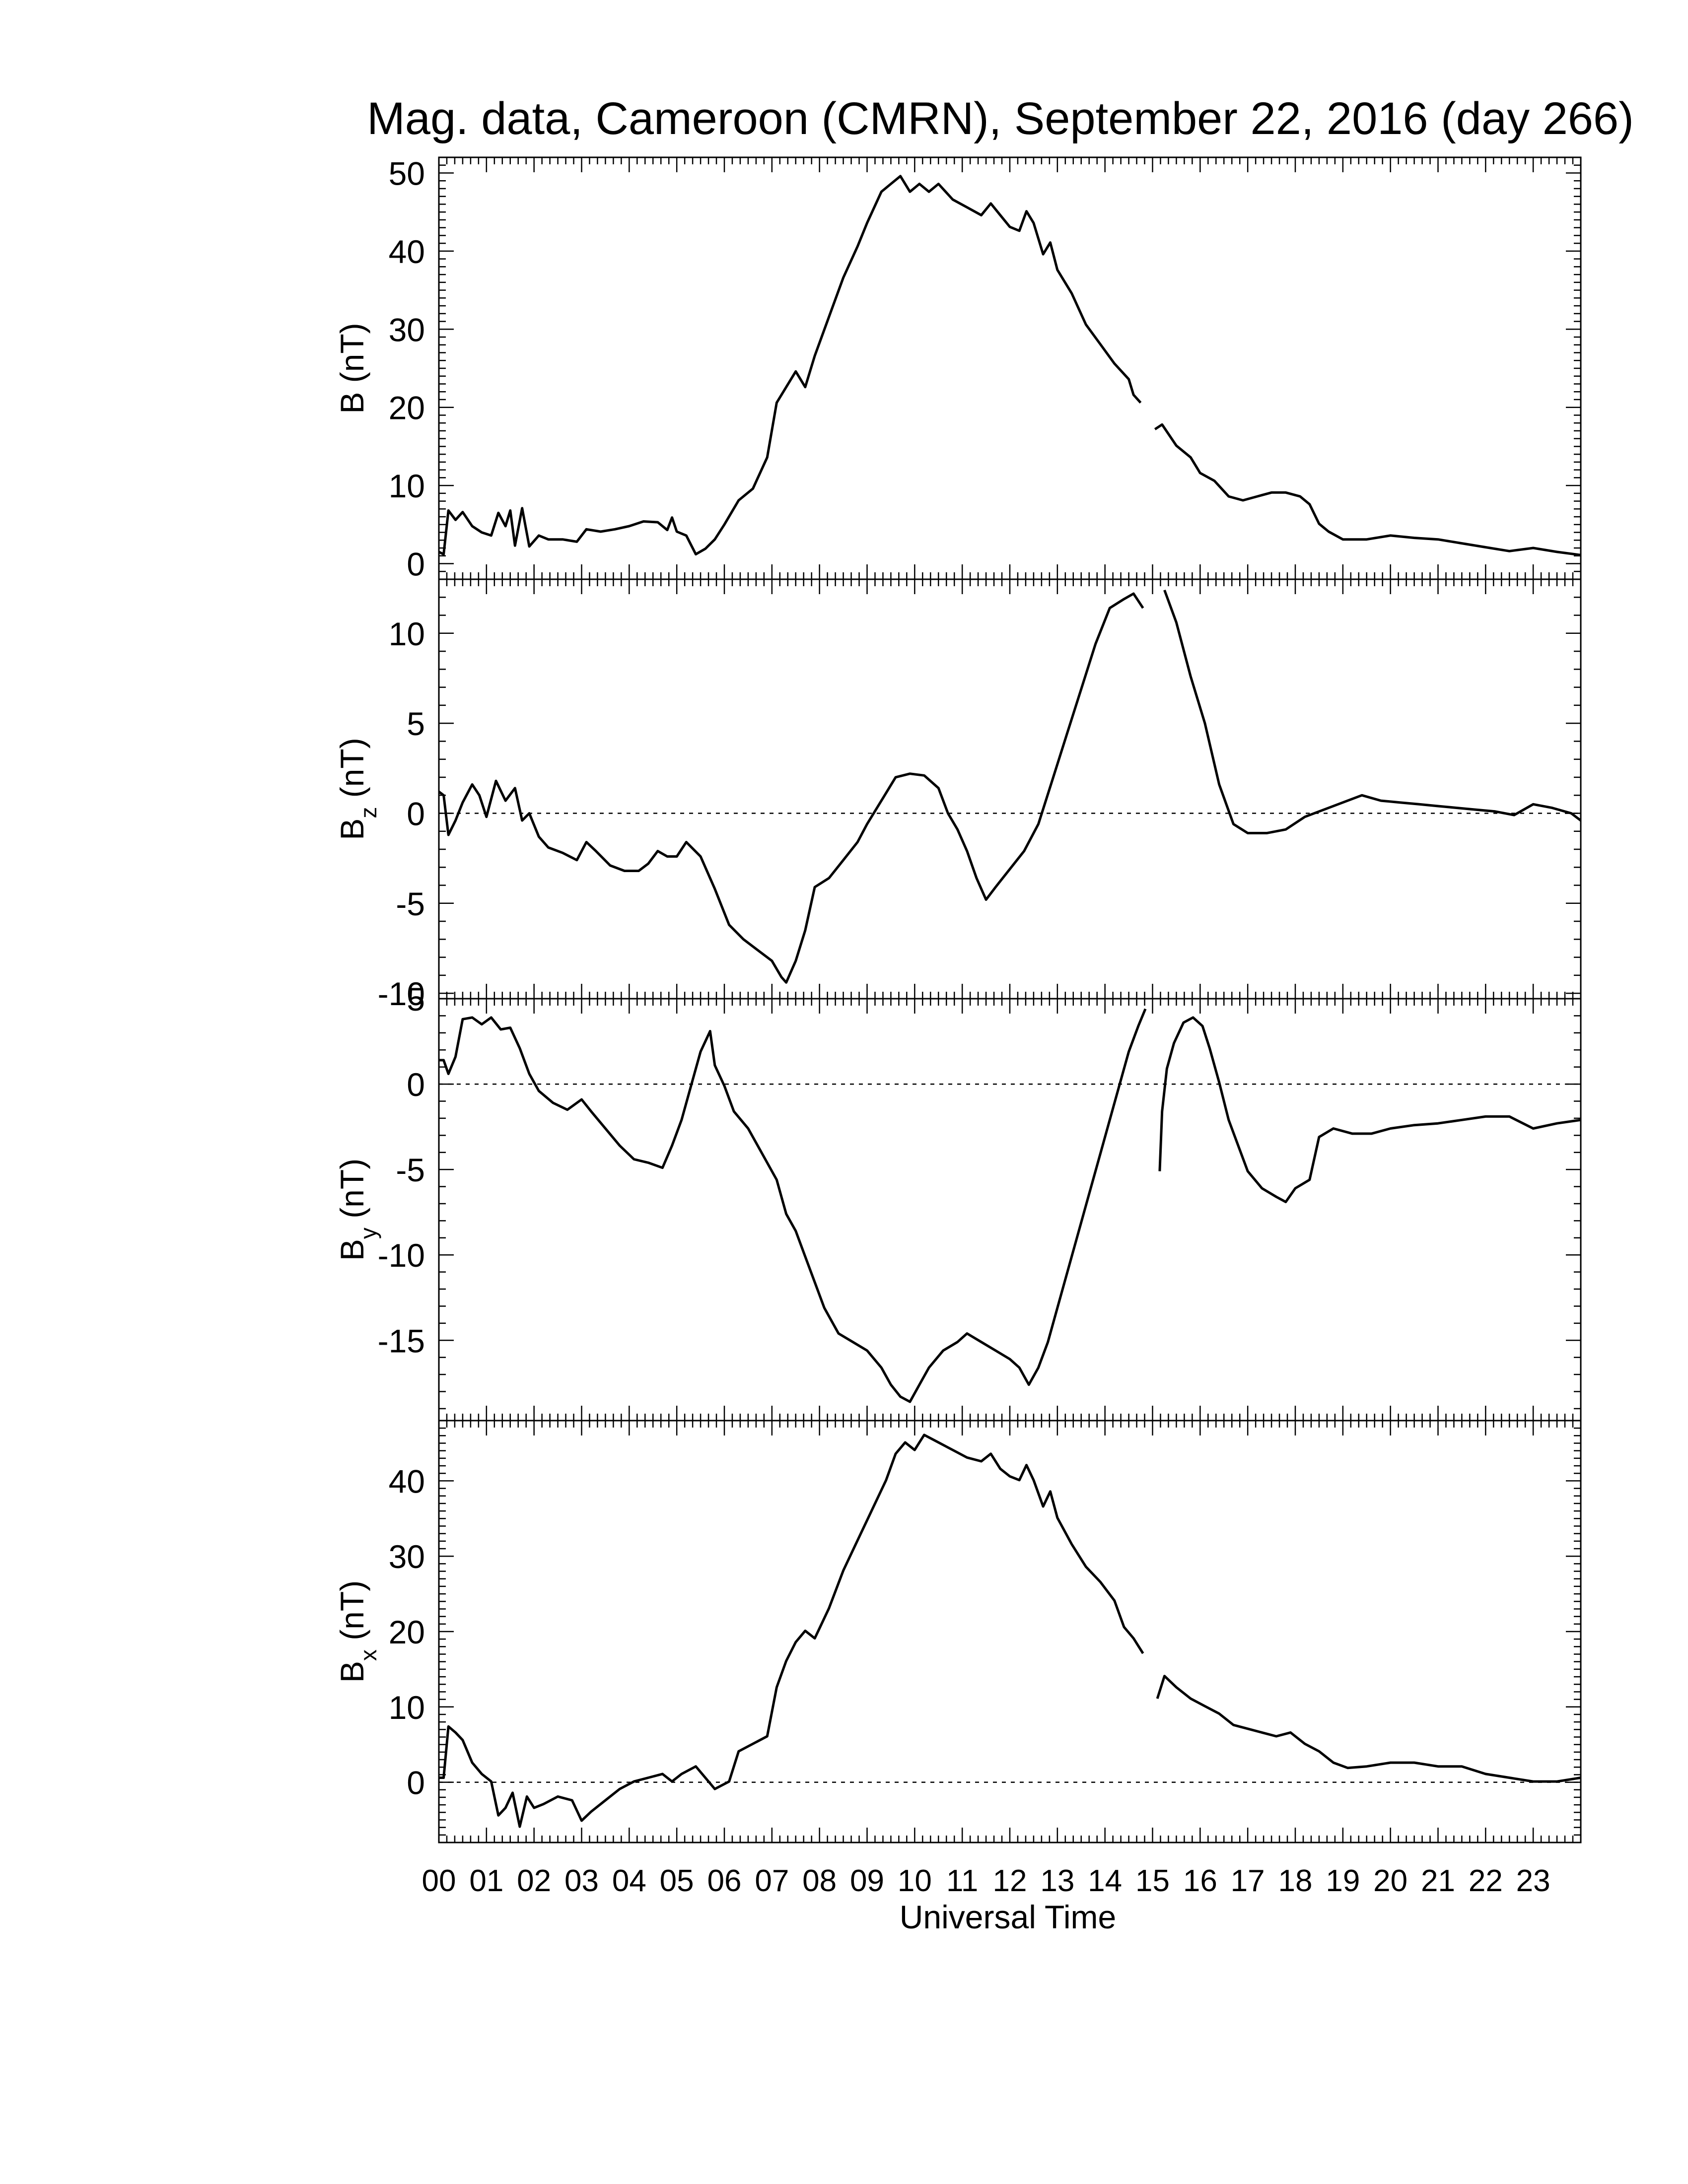  I want to click on x-axis-label: Universal Time, so click(1008, 1917).